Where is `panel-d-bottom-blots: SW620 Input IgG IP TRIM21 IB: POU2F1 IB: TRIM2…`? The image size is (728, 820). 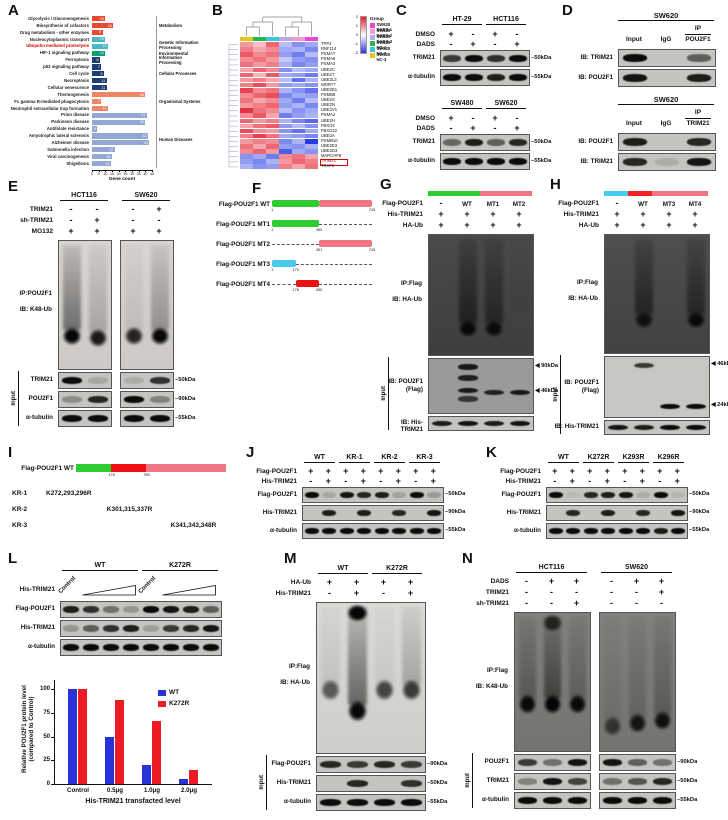 panel-d-bottom-blots: SW620 Input IgG IP TRIM21 IB: POU2F1 IB: TRIM2… is located at coordinates (647, 136).